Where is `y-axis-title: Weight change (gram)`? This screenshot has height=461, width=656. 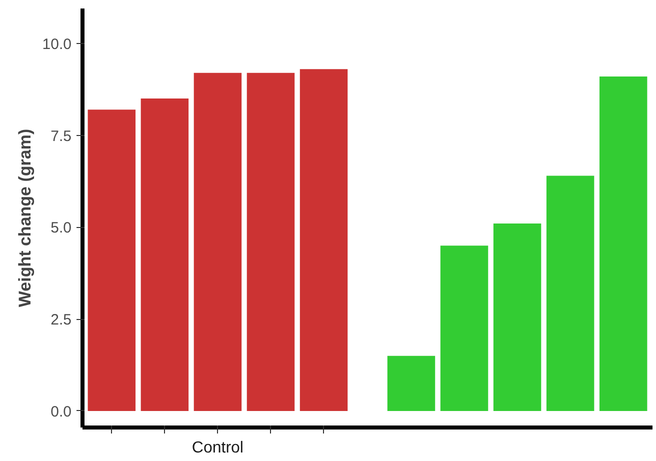 y-axis-title: Weight change (gram) is located at coordinates (24, 218).